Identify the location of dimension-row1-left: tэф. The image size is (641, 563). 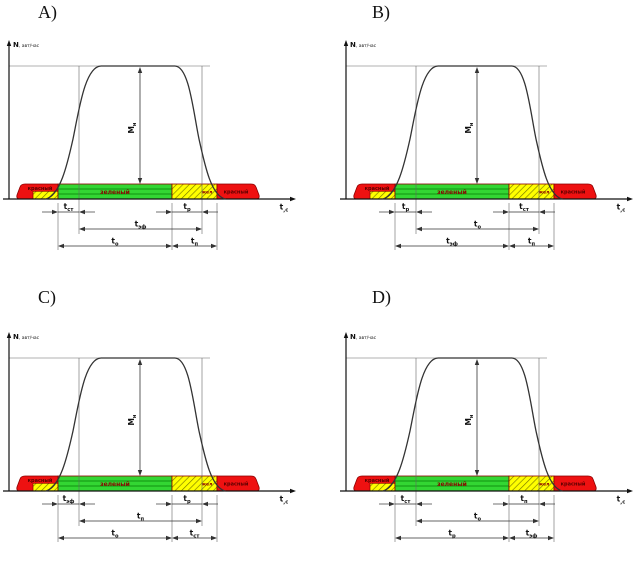
(68, 500).